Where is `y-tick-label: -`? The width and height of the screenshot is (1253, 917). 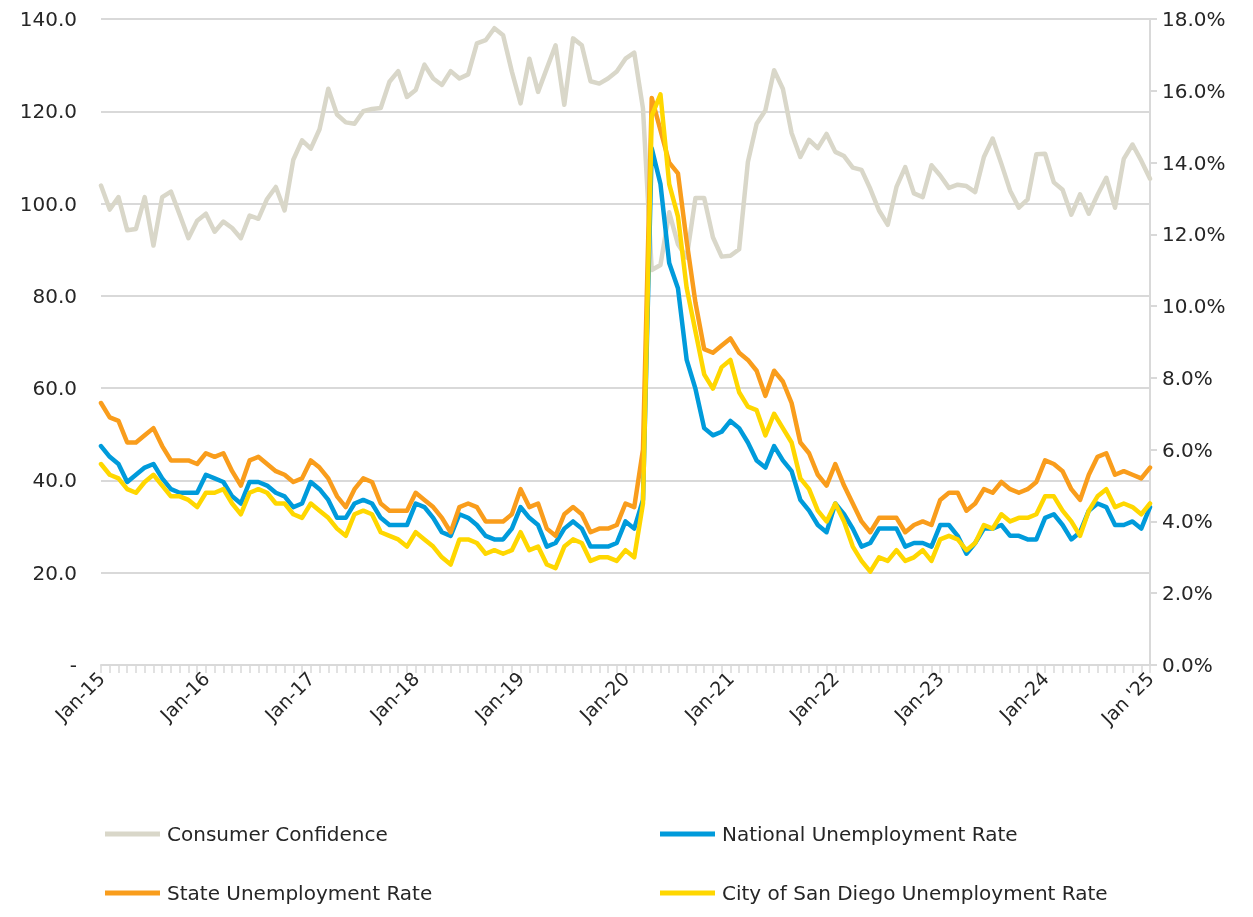
y-tick-label: - is located at coordinates (73, 665).